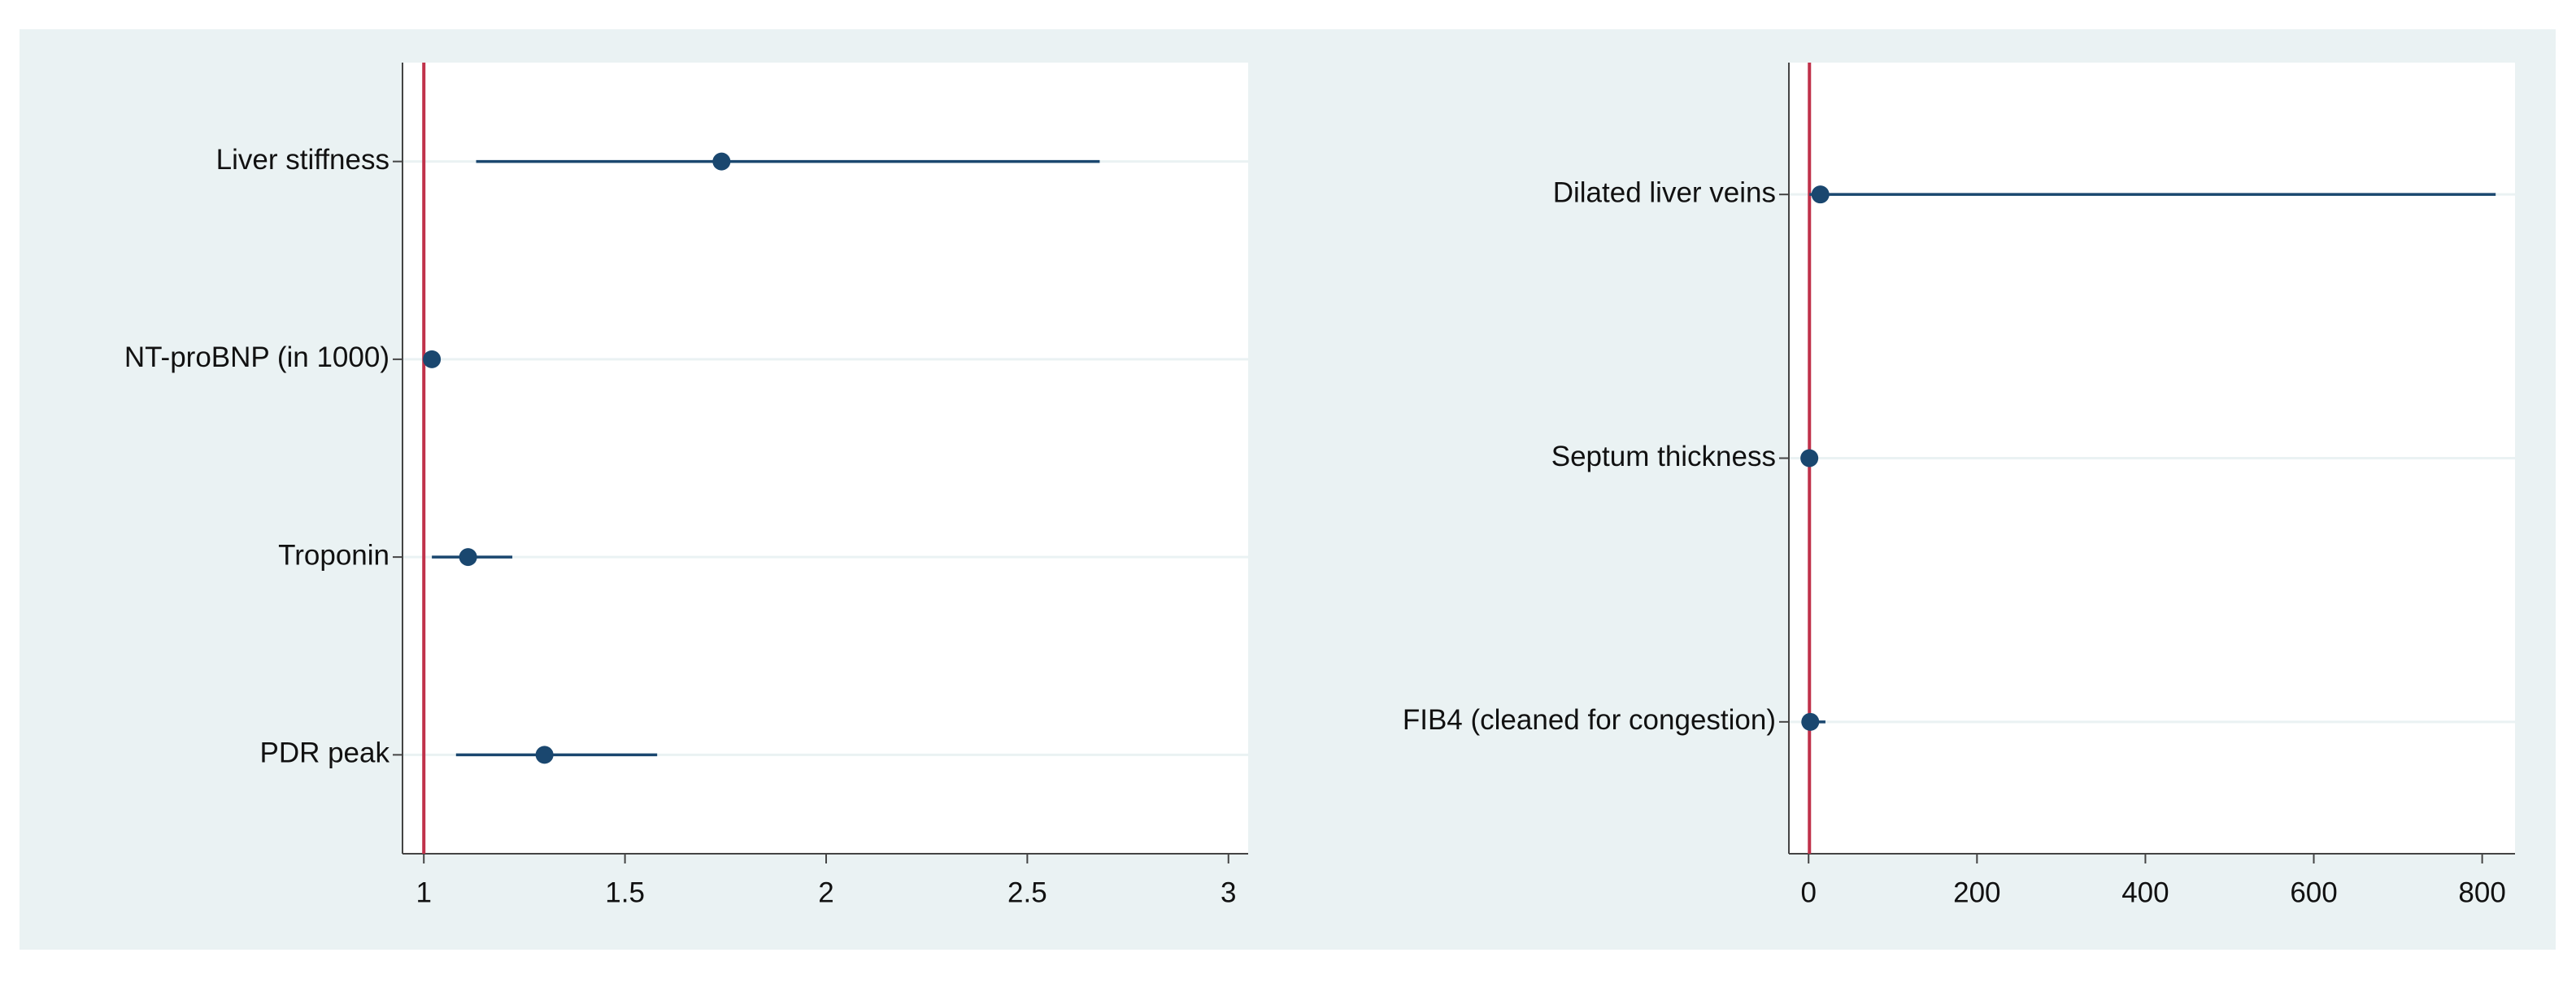 This screenshot has height=983, width=2576. Describe the element at coordinates (1590, 720) in the screenshot. I see `y-tick-label: FIB4 (cleaned for congestion)` at that location.